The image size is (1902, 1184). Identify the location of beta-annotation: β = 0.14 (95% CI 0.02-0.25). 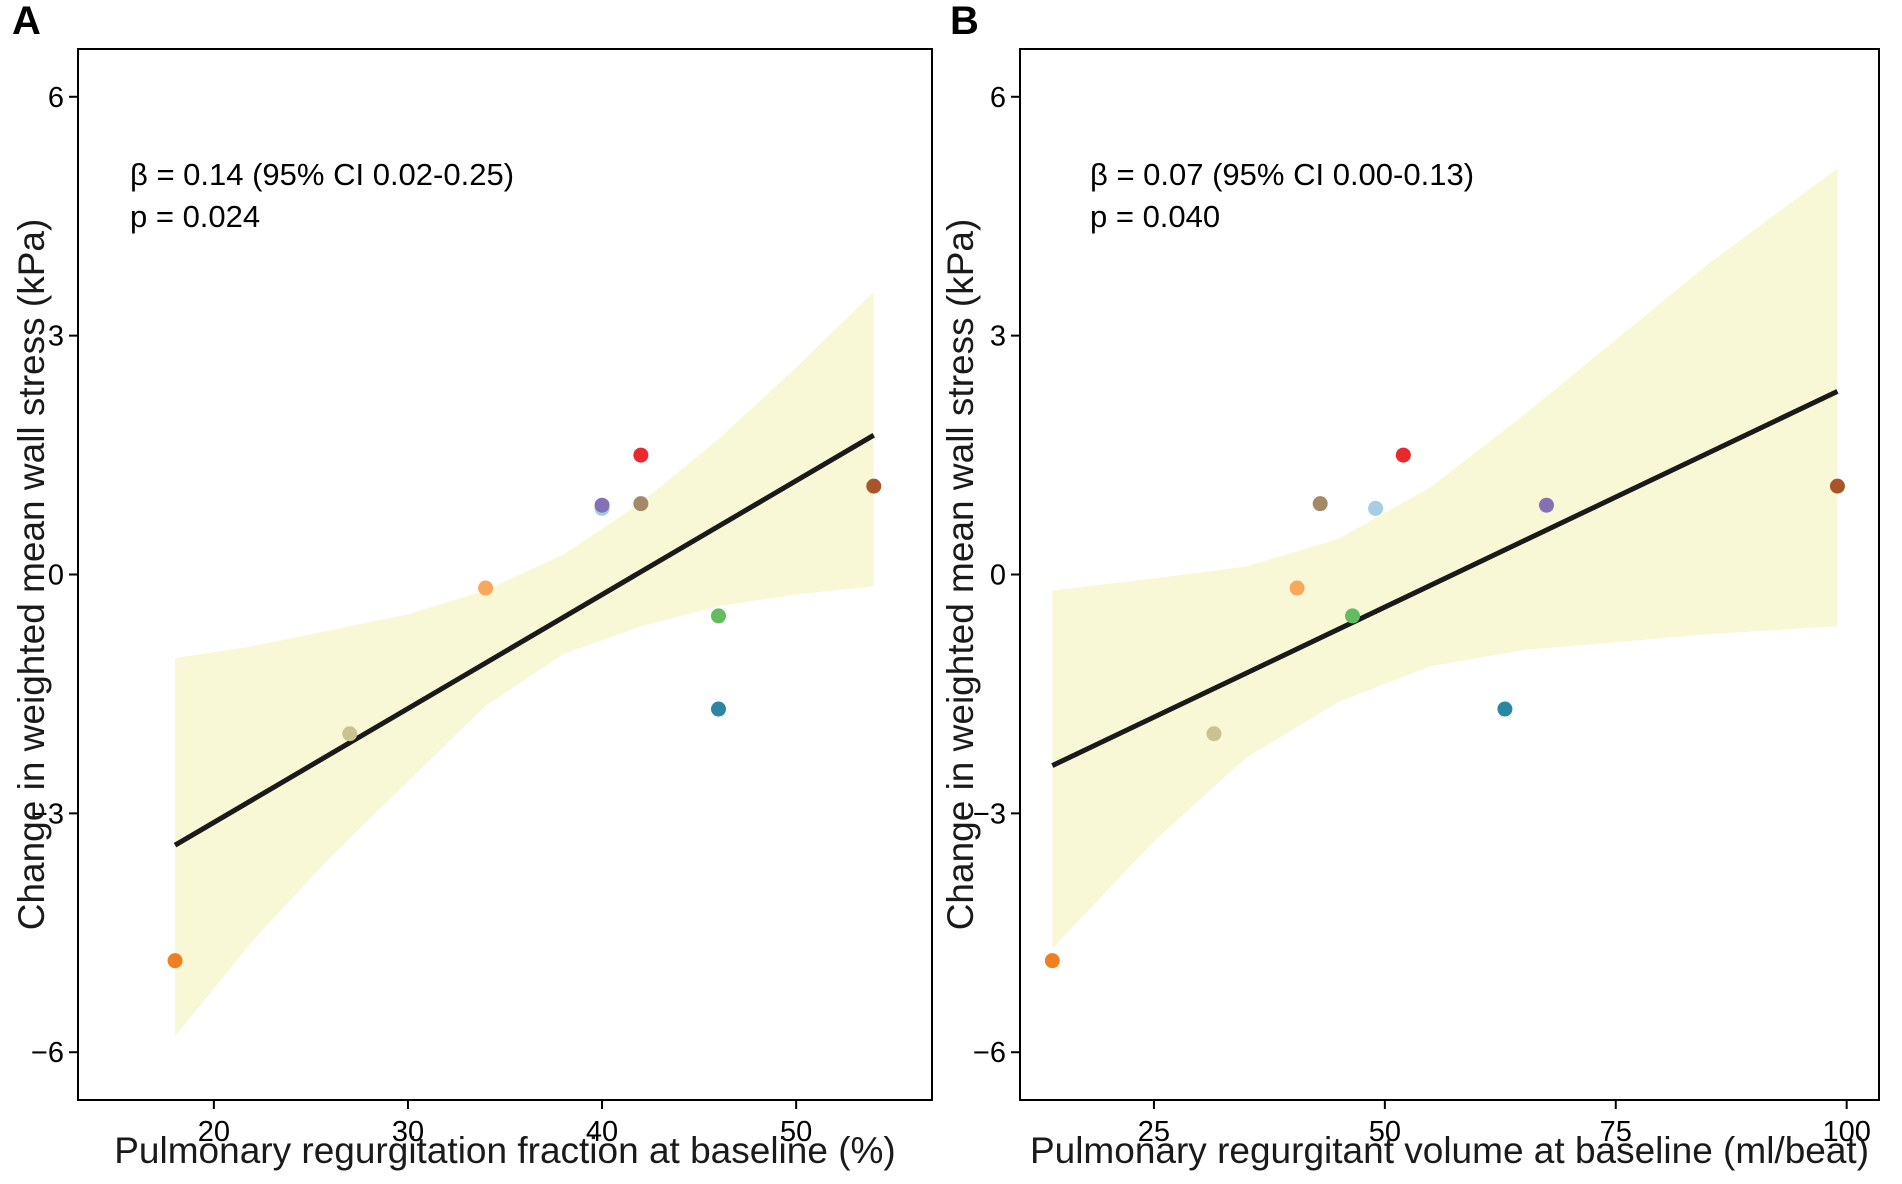
(322, 174).